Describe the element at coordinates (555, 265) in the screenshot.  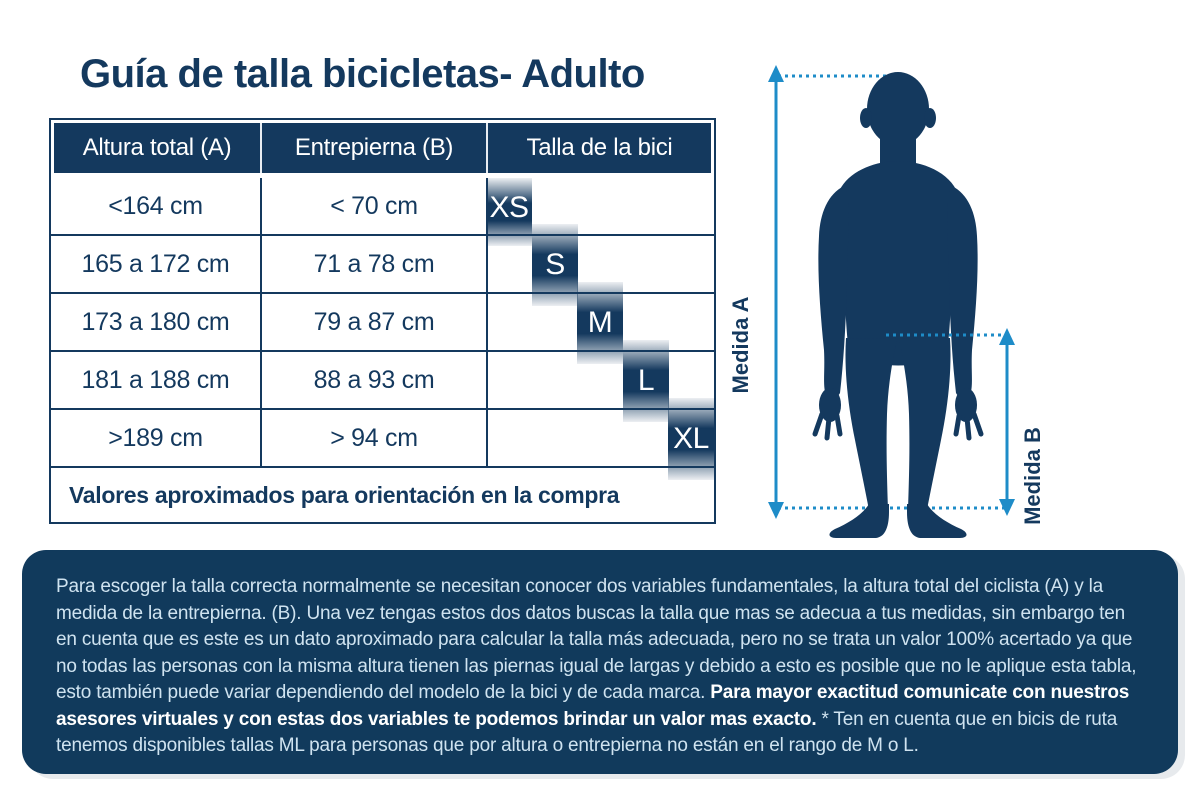
I see `size-badge-s: S` at that location.